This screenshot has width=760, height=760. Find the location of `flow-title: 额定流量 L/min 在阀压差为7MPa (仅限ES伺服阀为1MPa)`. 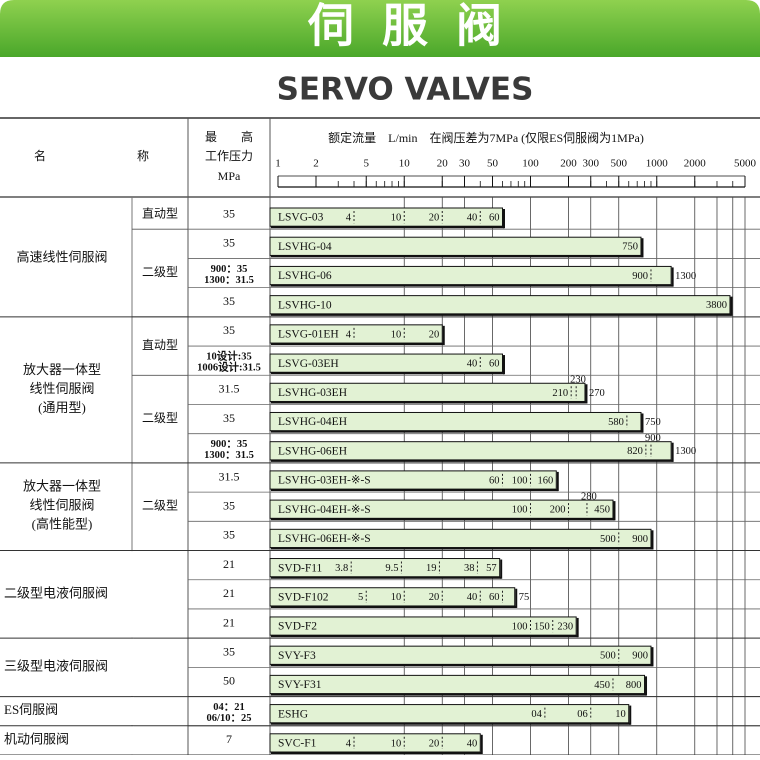

flow-title: 额定流量 L/min 在阀压差为7MPa (仅限ES伺服阀为1MPa) is located at coordinates (486, 137).